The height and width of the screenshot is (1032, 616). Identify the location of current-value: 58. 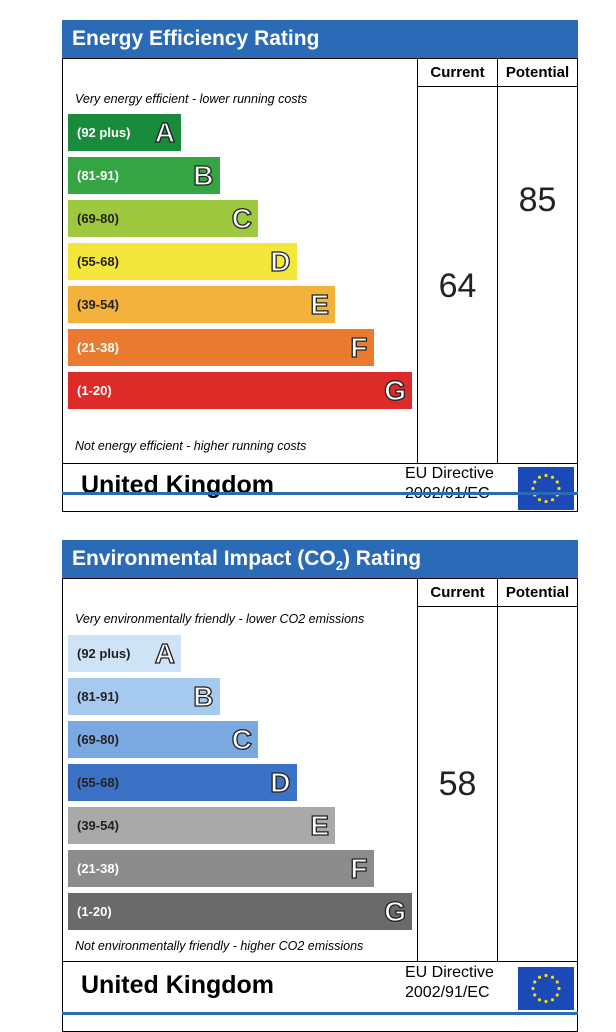
(457, 784).